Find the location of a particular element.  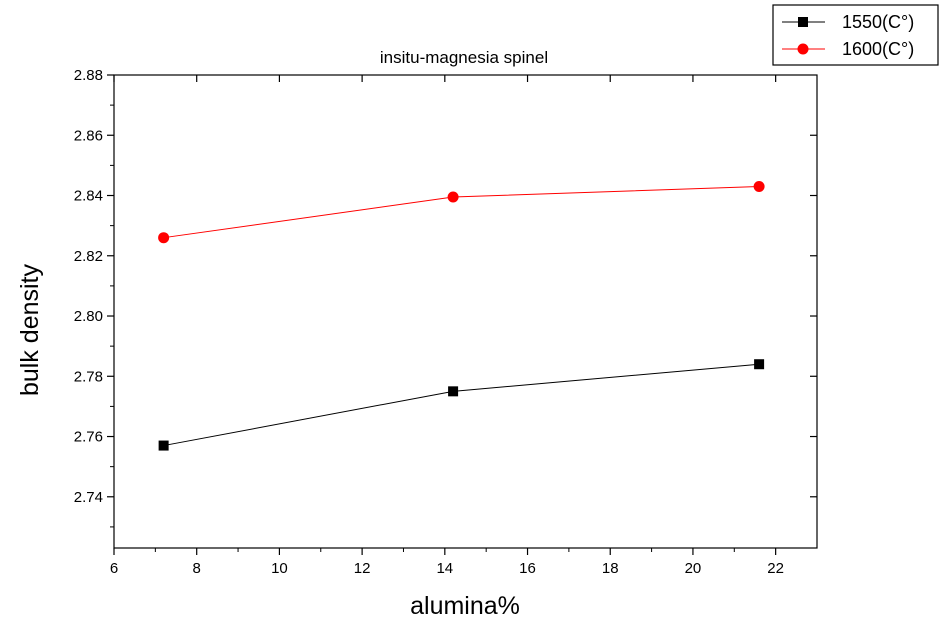

x-tick-label: 18 is located at coordinates (610, 568).